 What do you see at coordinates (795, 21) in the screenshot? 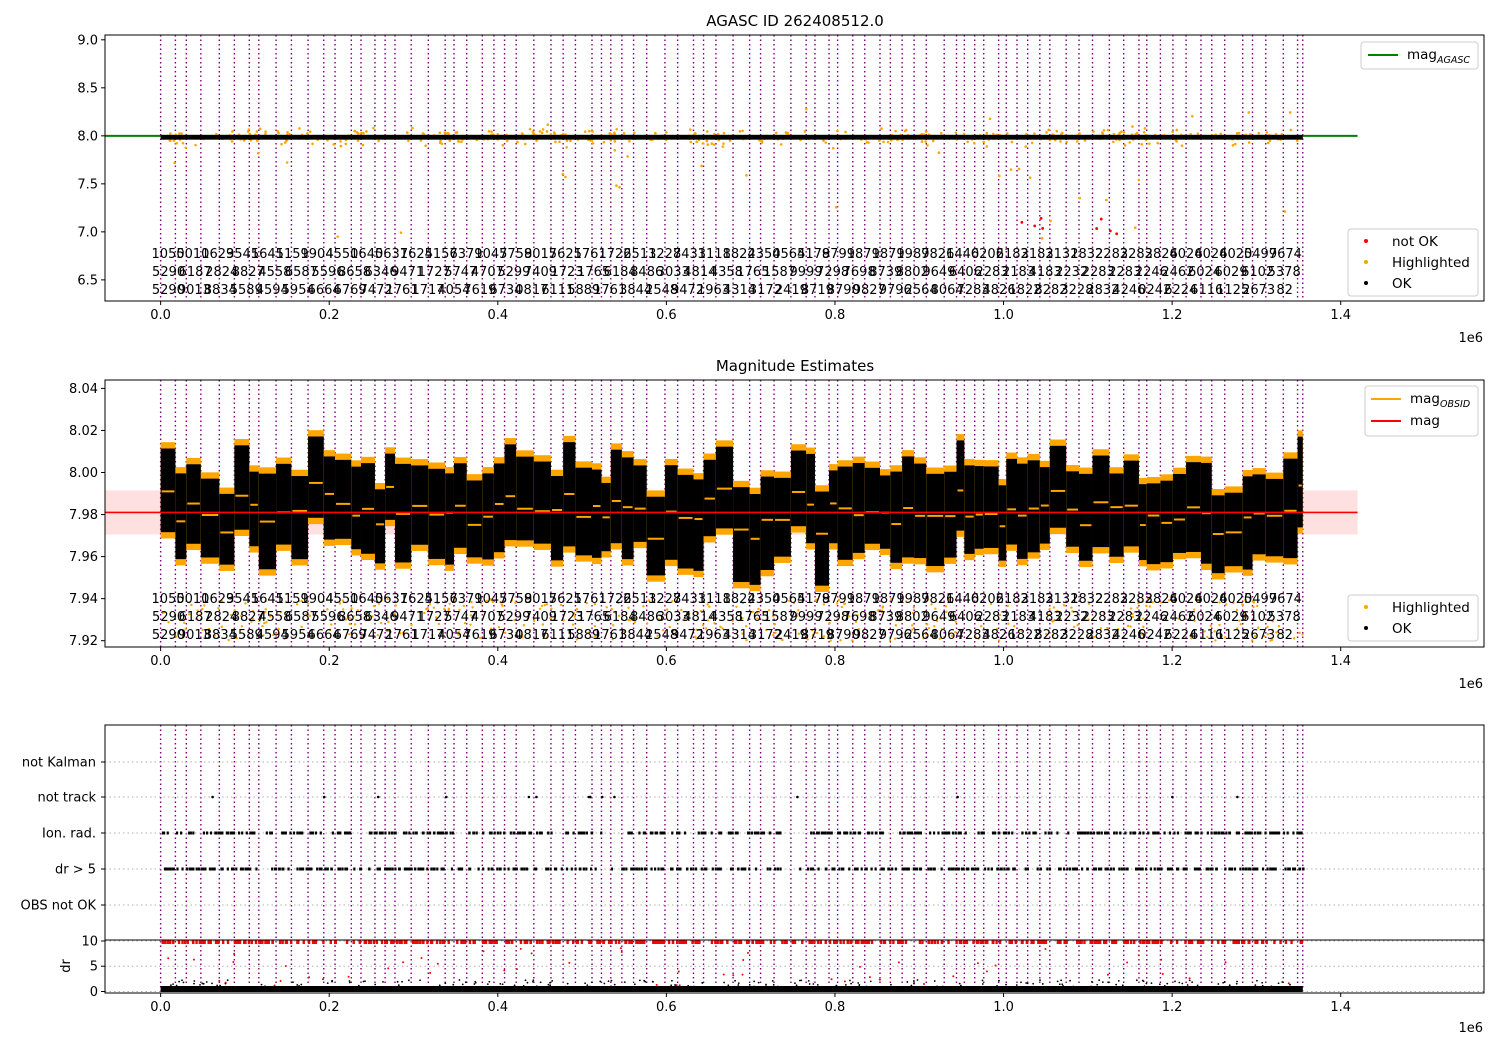
I see `panel1-title: AGASC ID 262408512.0` at bounding box center [795, 21].